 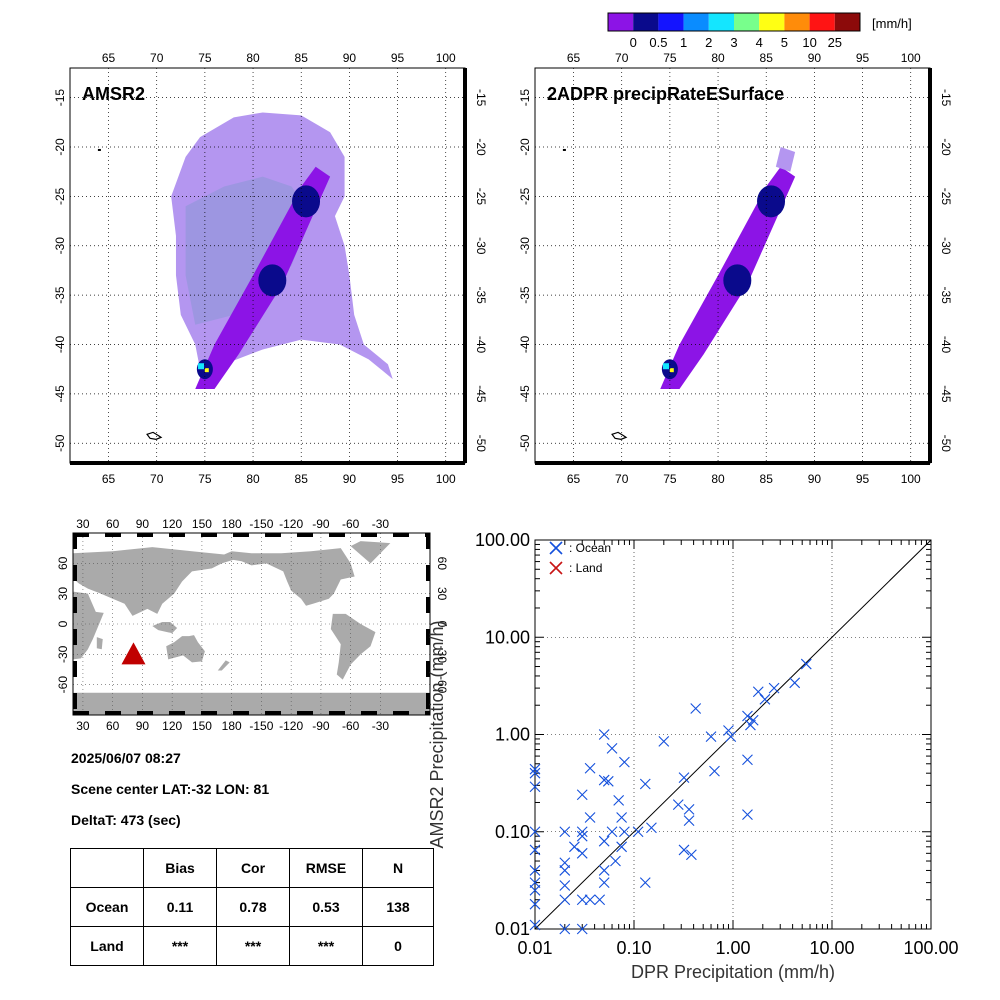 What do you see at coordinates (60, 443) in the screenshot?
I see `lat-tick-label: -50` at bounding box center [60, 443].